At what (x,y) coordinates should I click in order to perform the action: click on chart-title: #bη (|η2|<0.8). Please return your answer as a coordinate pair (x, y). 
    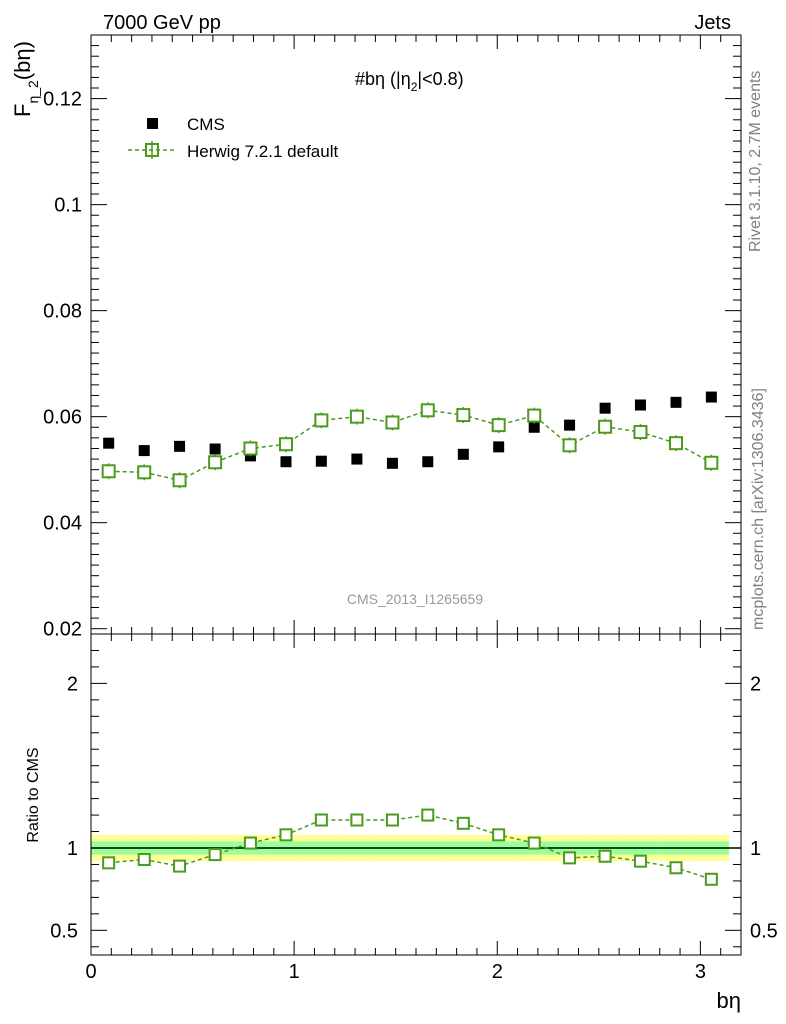
    Looking at the image, I should click on (409, 81).